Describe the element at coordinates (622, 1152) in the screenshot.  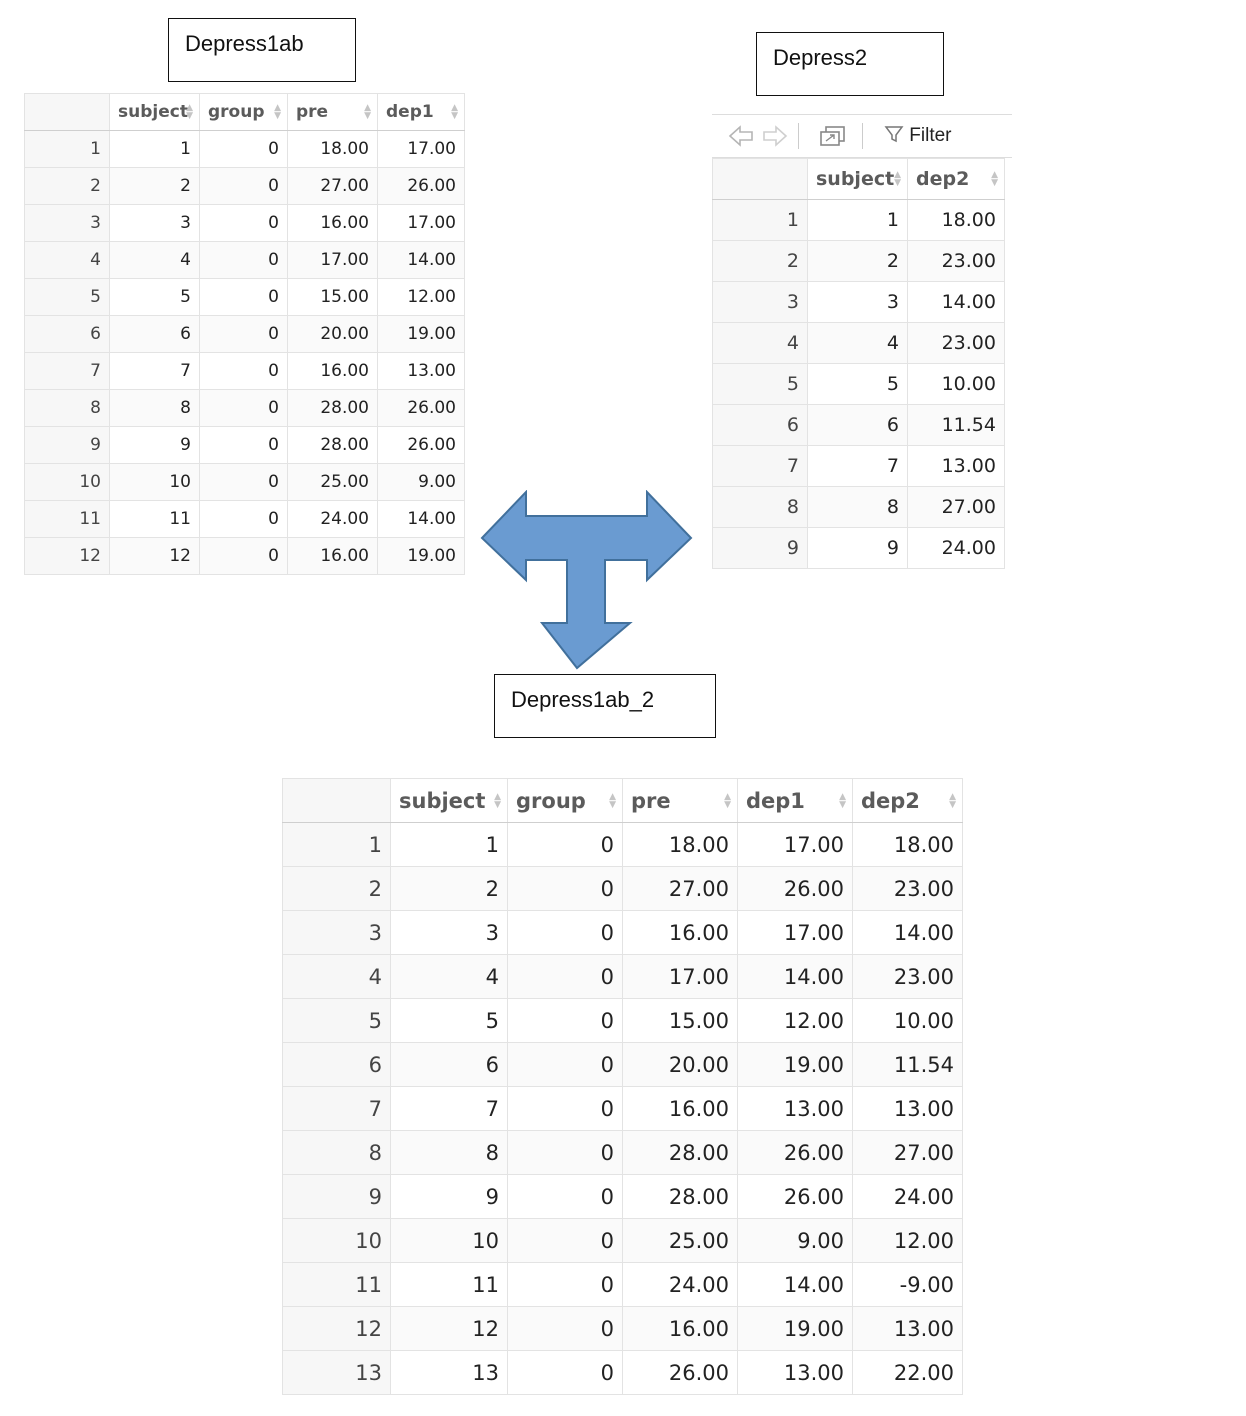
I see `table-row: 8 8 0 28.00 26.00 27.00` at that location.